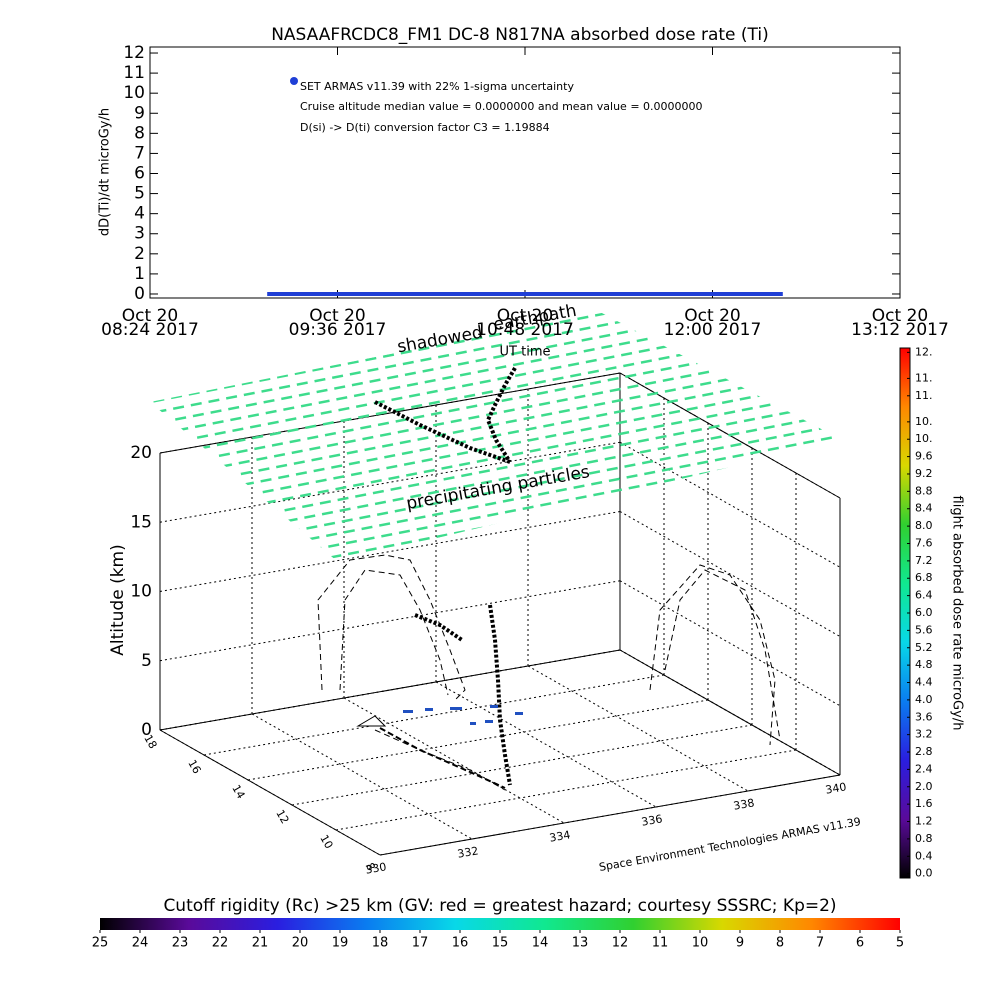  I want to click on colorbar-tick-label: 7.6, so click(924, 542).